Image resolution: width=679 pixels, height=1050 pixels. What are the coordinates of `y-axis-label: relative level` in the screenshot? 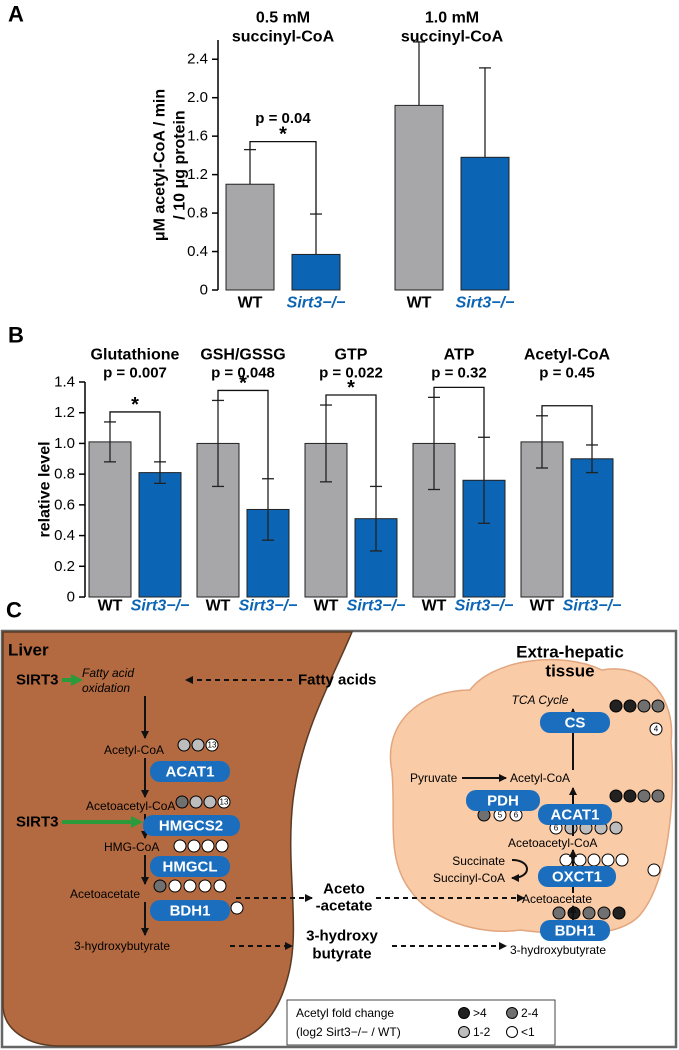 It's located at (45, 489).